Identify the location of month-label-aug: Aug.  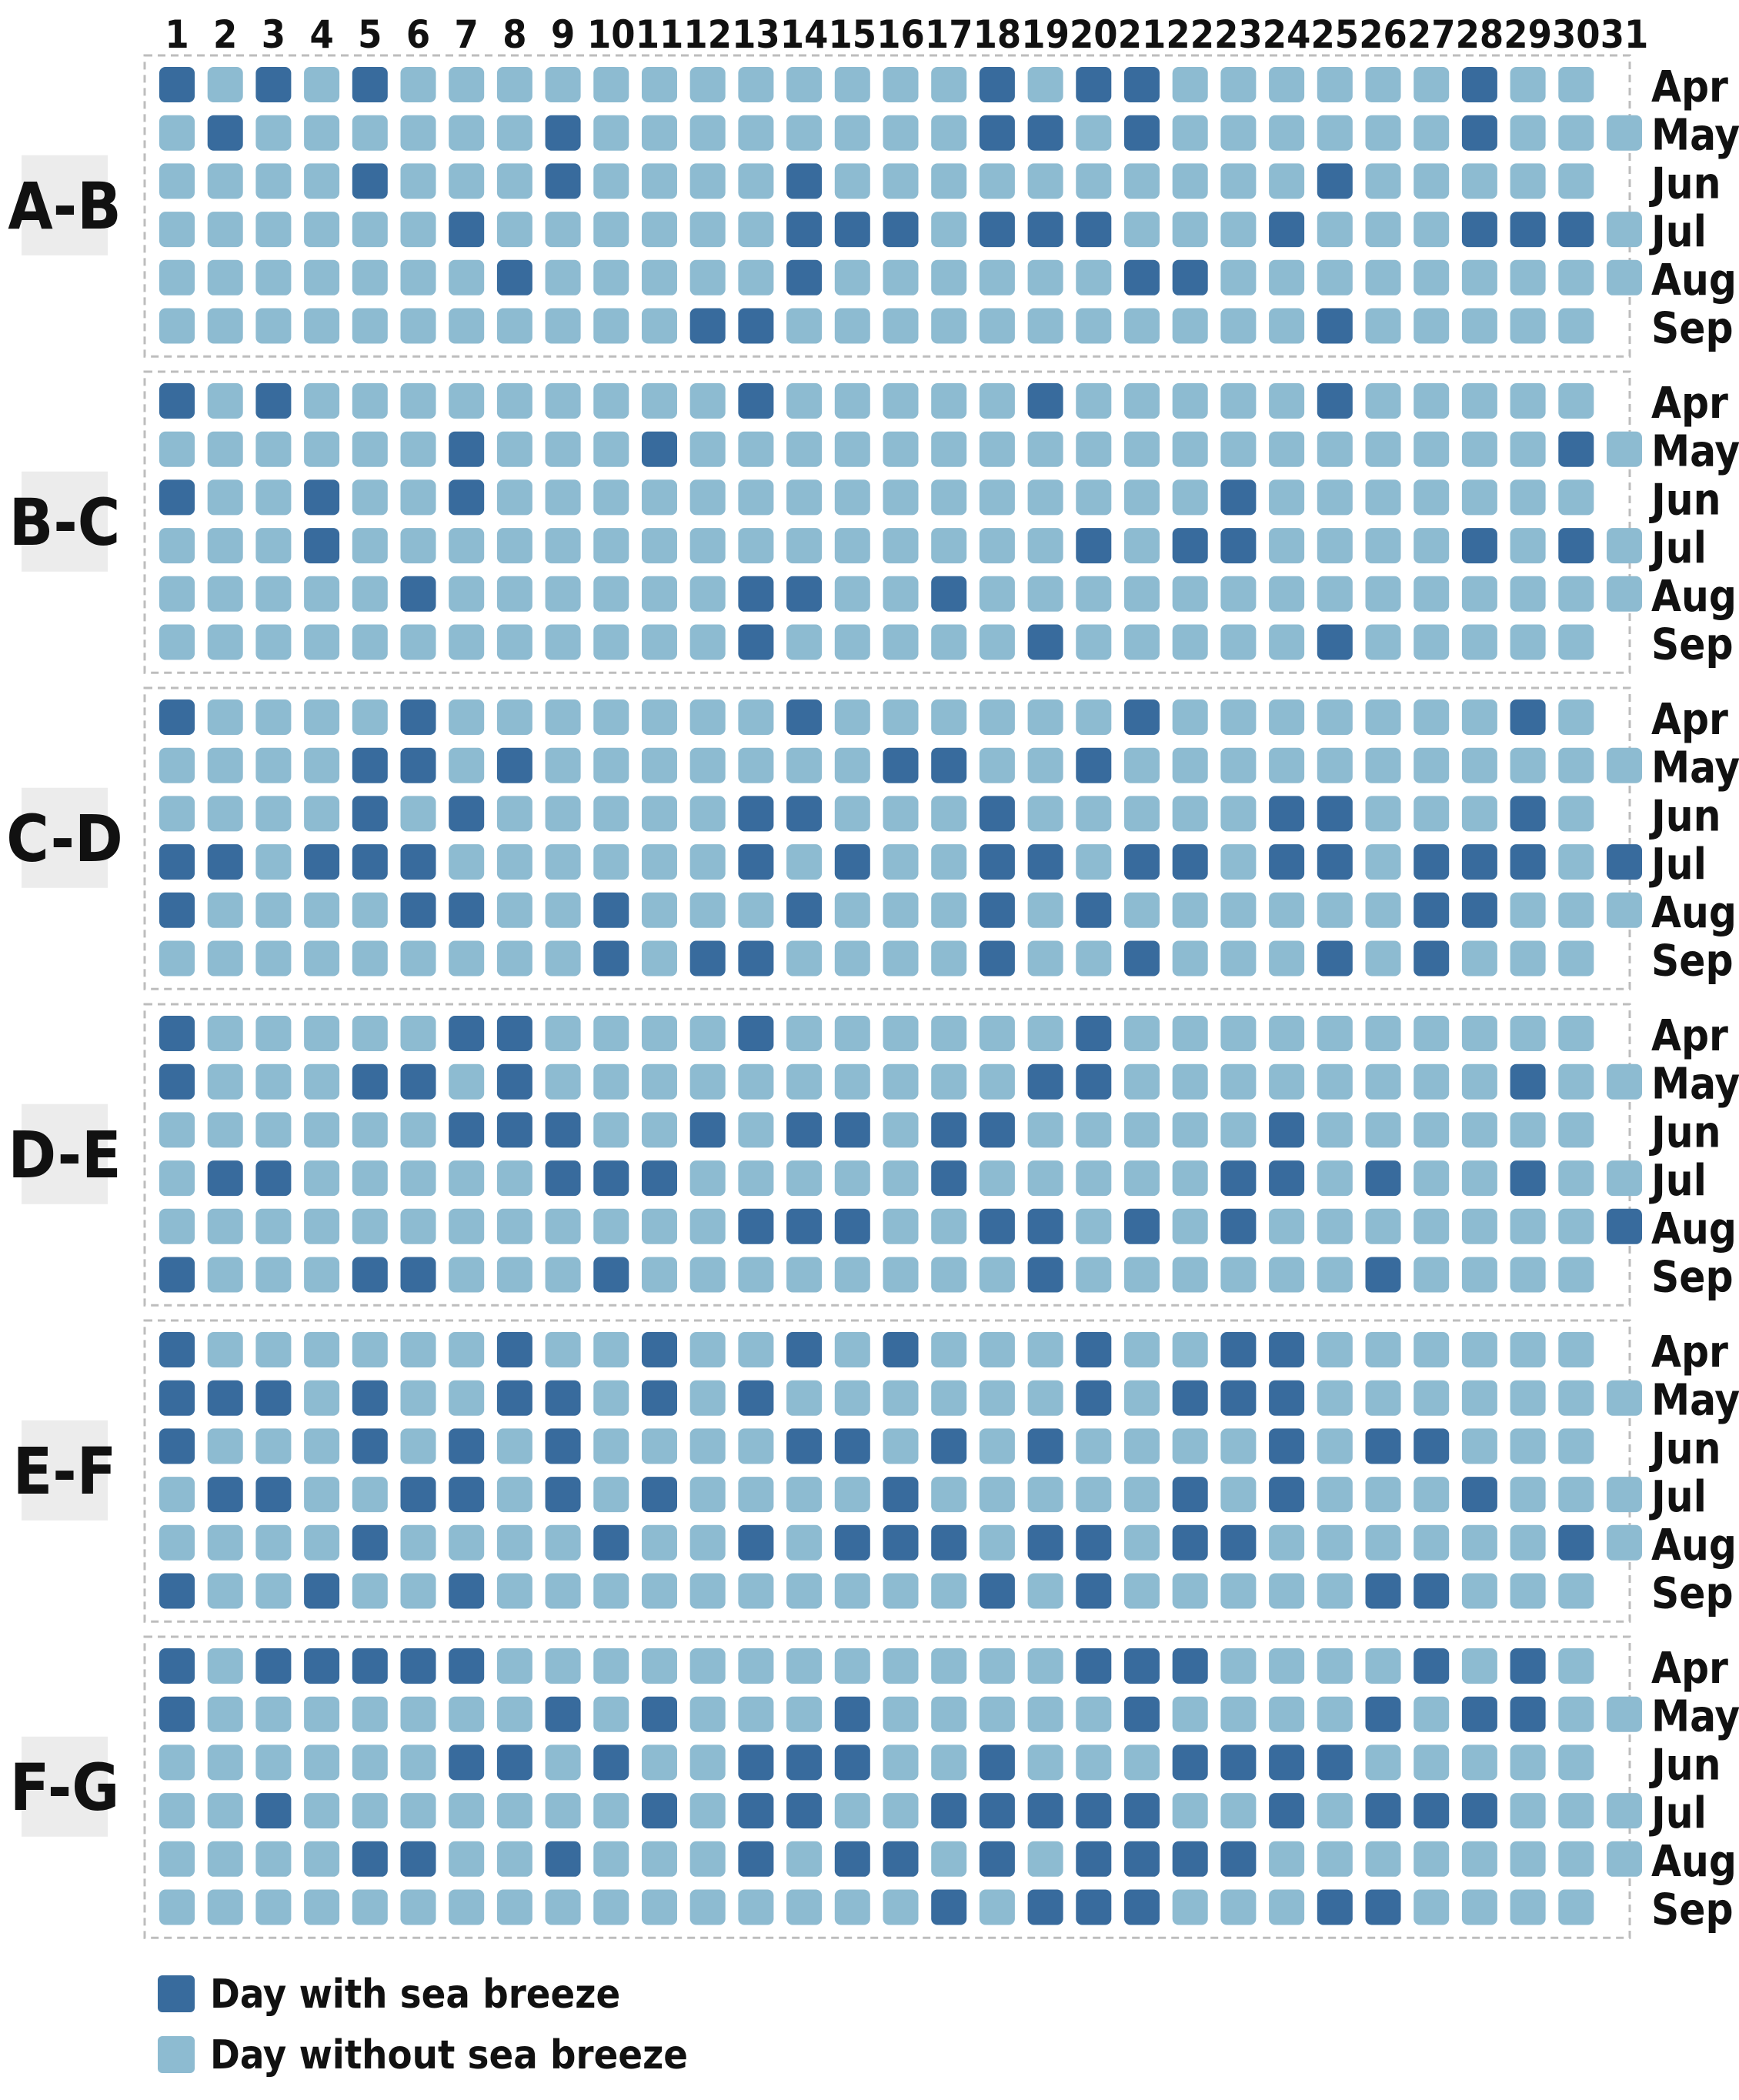
(1694, 913).